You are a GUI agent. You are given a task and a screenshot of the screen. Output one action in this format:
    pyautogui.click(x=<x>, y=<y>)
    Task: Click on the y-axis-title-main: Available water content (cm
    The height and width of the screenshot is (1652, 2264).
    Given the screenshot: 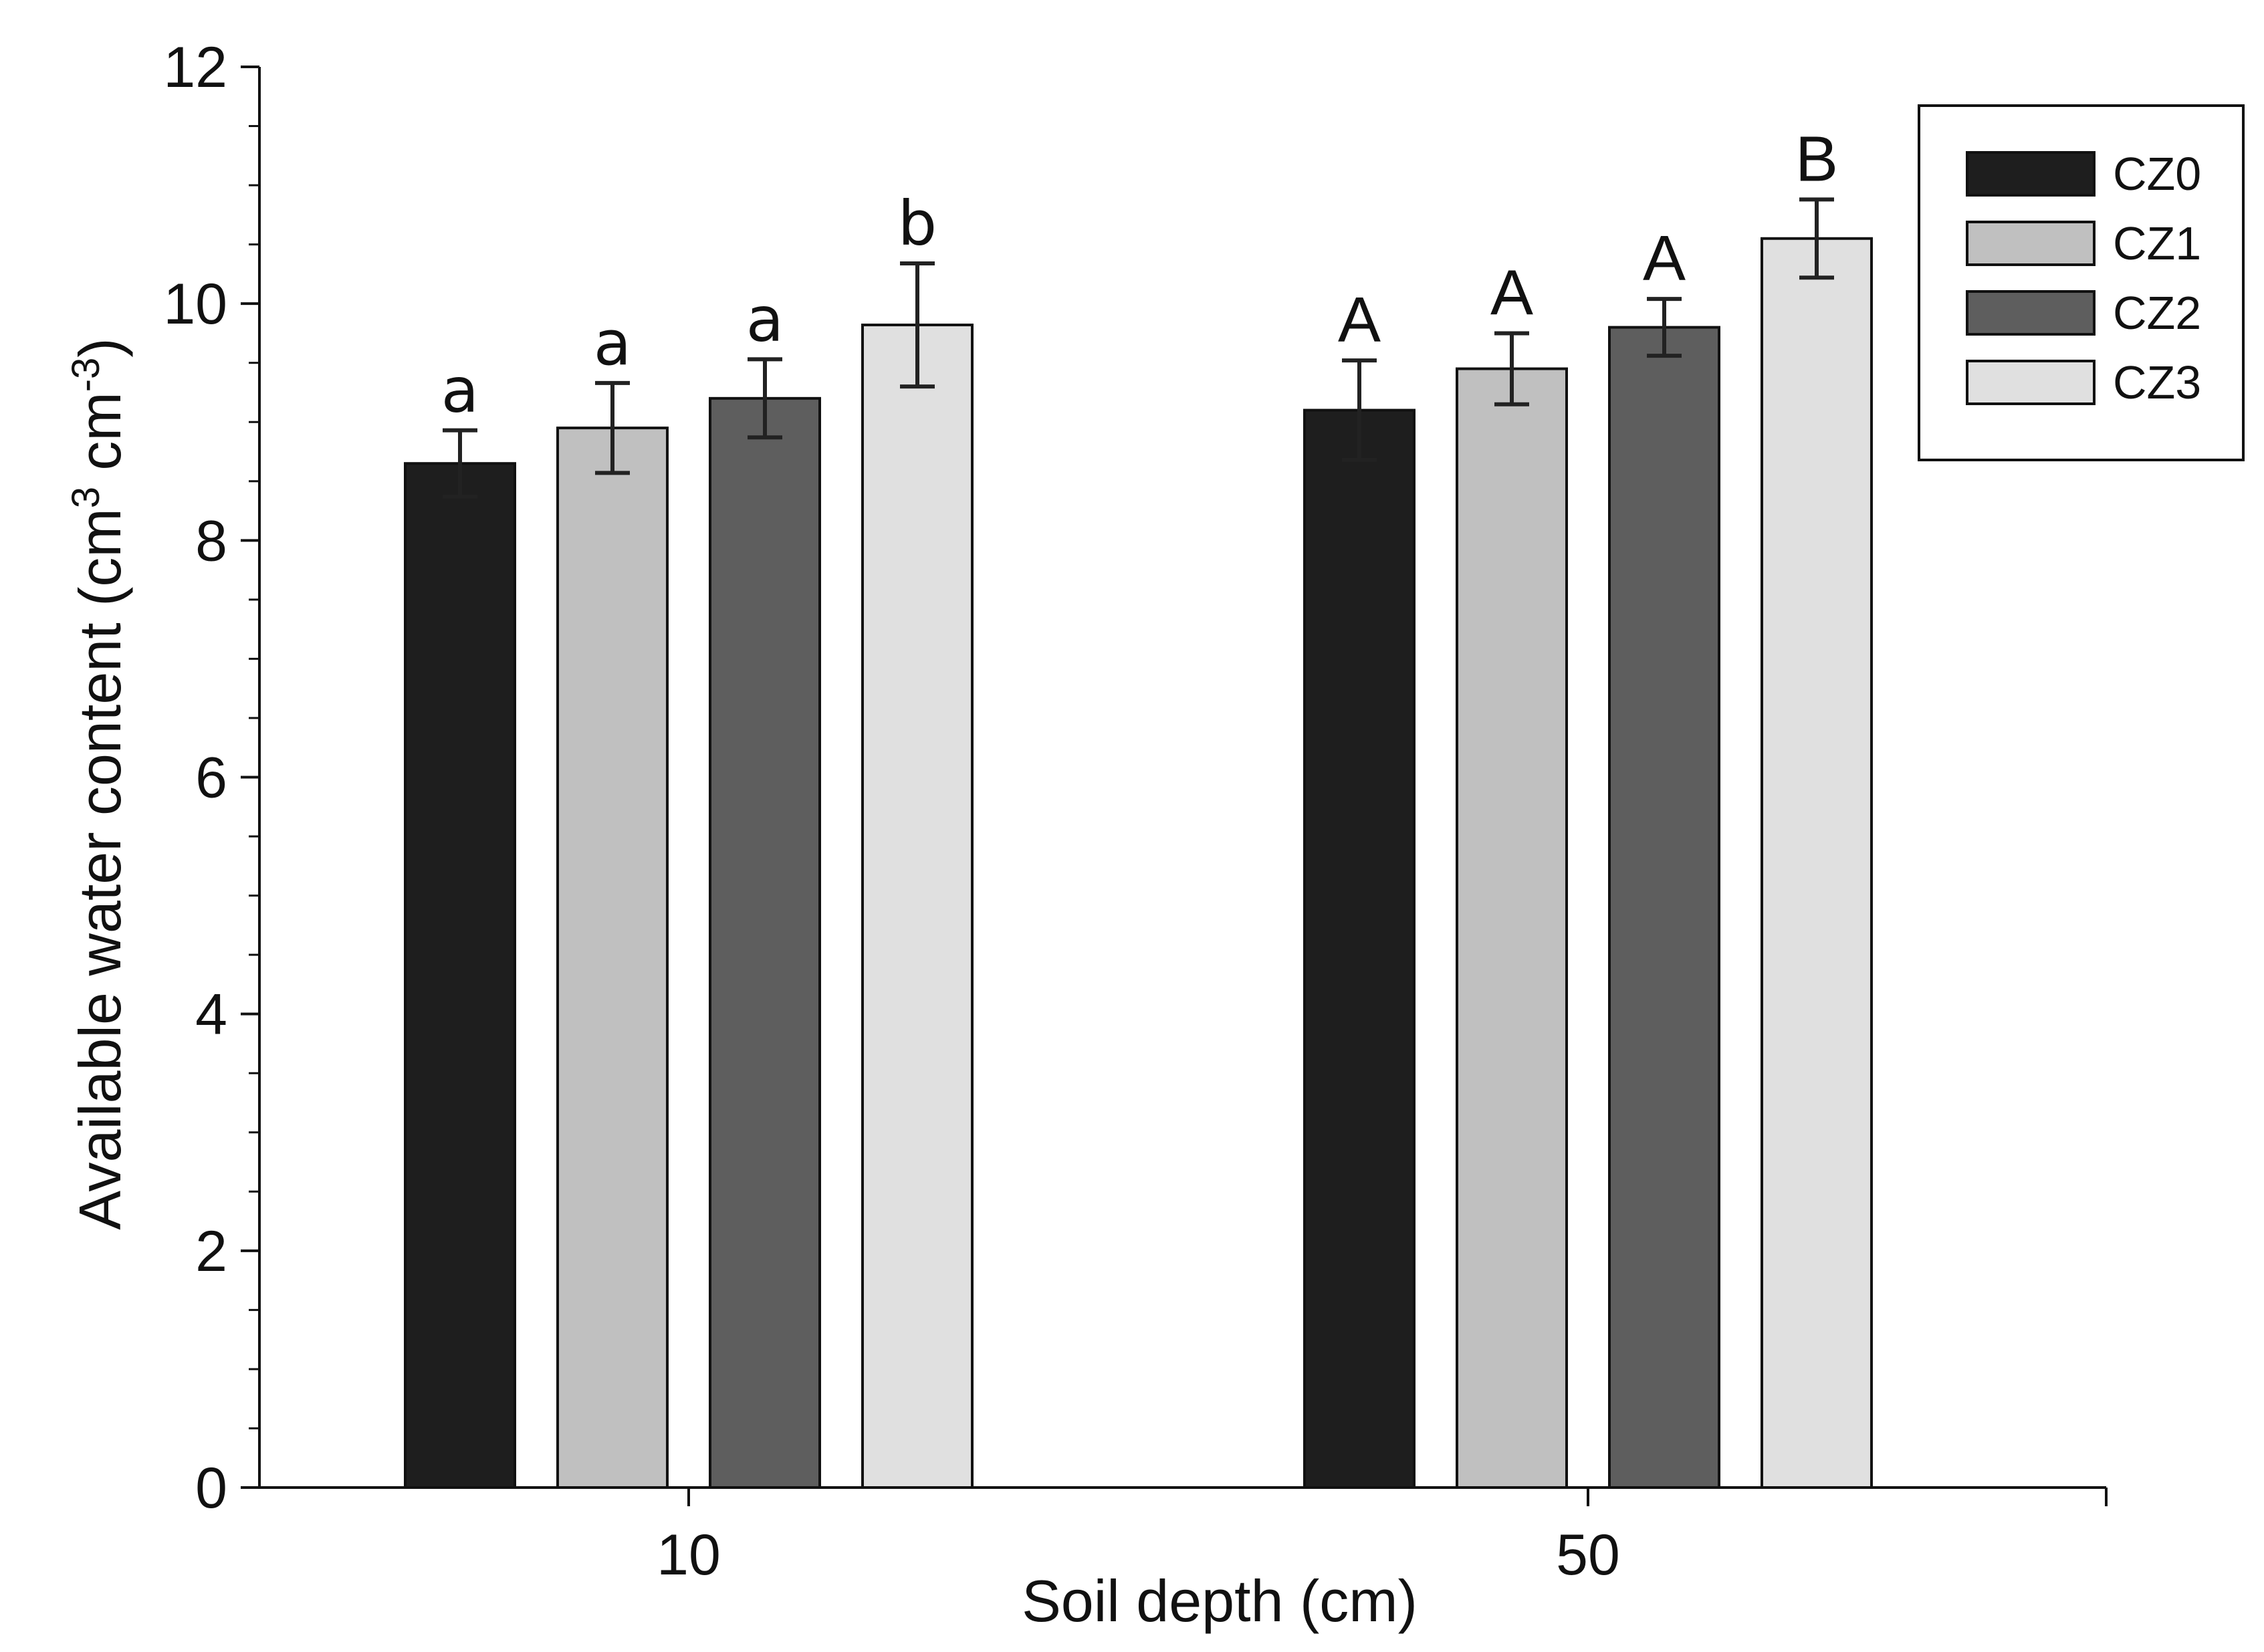 What is the action you would take?
    pyautogui.click(x=100, y=868)
    